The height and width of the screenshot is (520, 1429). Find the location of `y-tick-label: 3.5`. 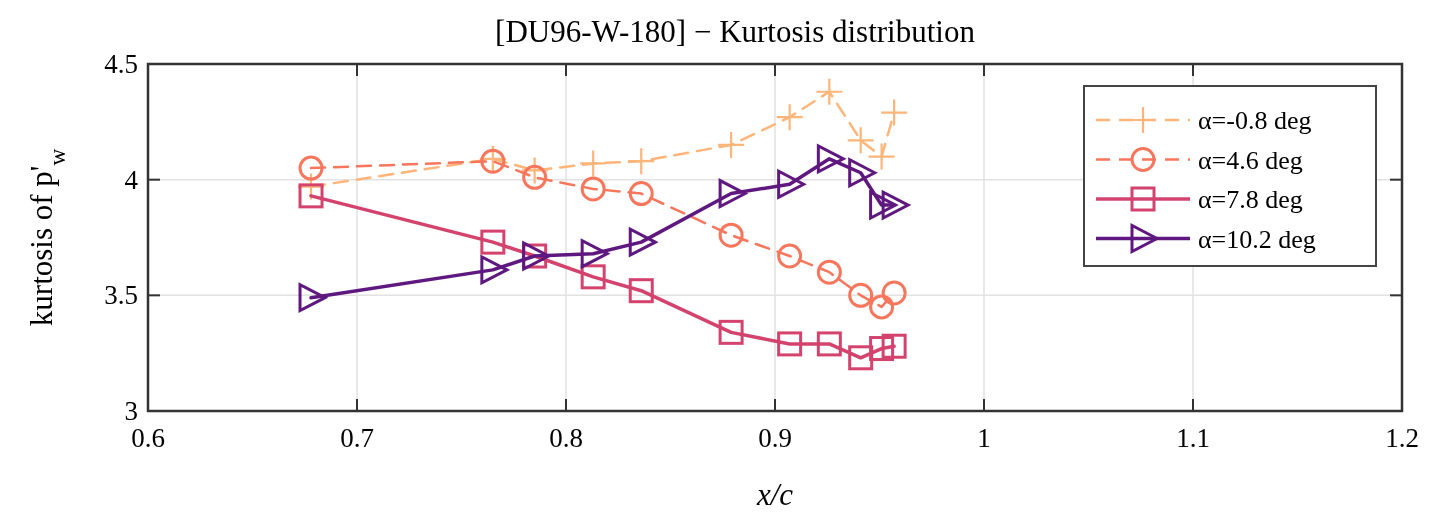

y-tick-label: 3.5 is located at coordinates (121, 295).